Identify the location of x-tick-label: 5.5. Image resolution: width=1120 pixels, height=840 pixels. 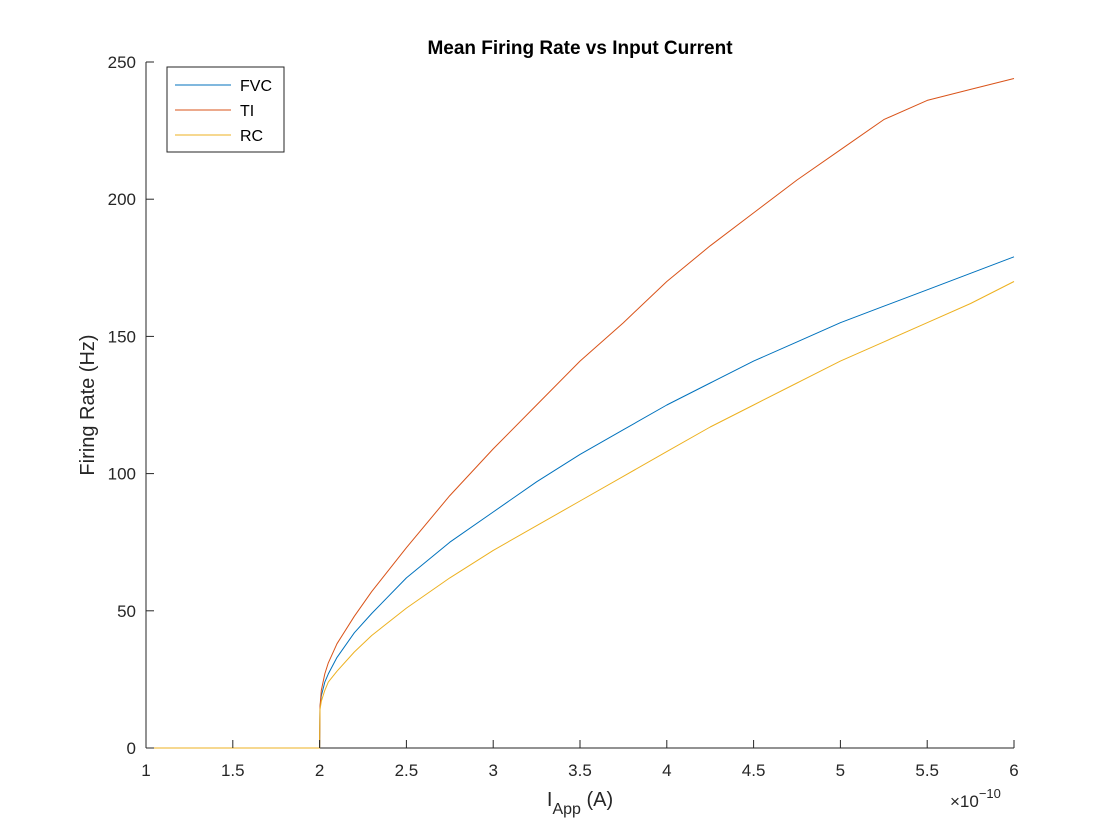
(927, 770).